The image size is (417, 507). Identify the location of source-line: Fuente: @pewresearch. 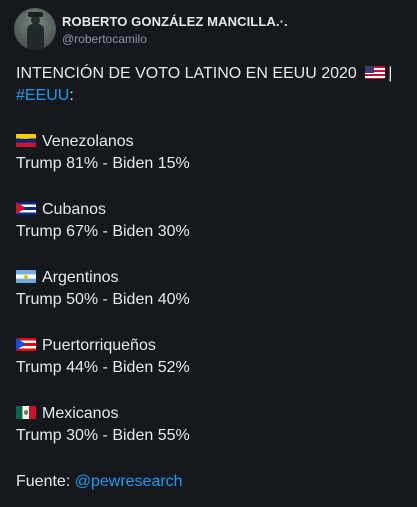
(216, 482).